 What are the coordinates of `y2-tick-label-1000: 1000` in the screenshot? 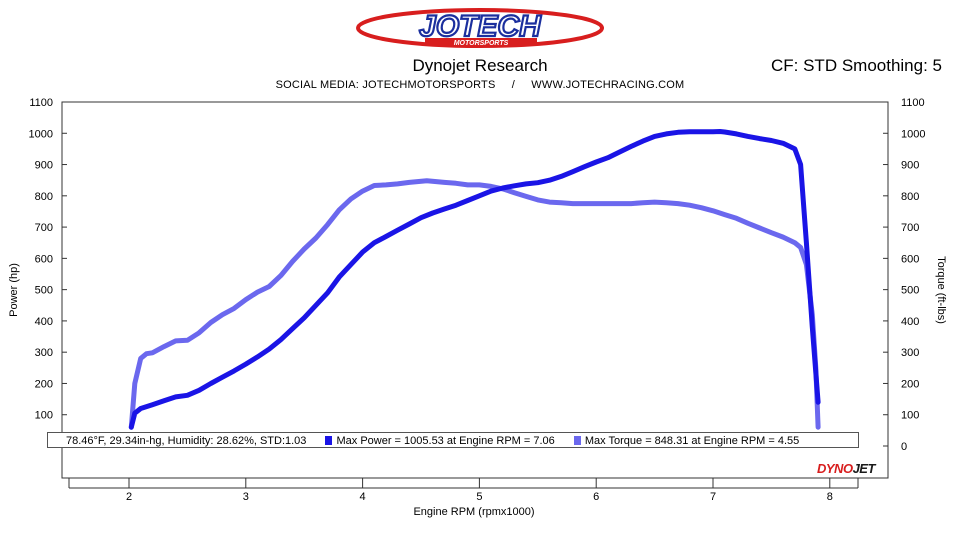 It's located at (913, 134).